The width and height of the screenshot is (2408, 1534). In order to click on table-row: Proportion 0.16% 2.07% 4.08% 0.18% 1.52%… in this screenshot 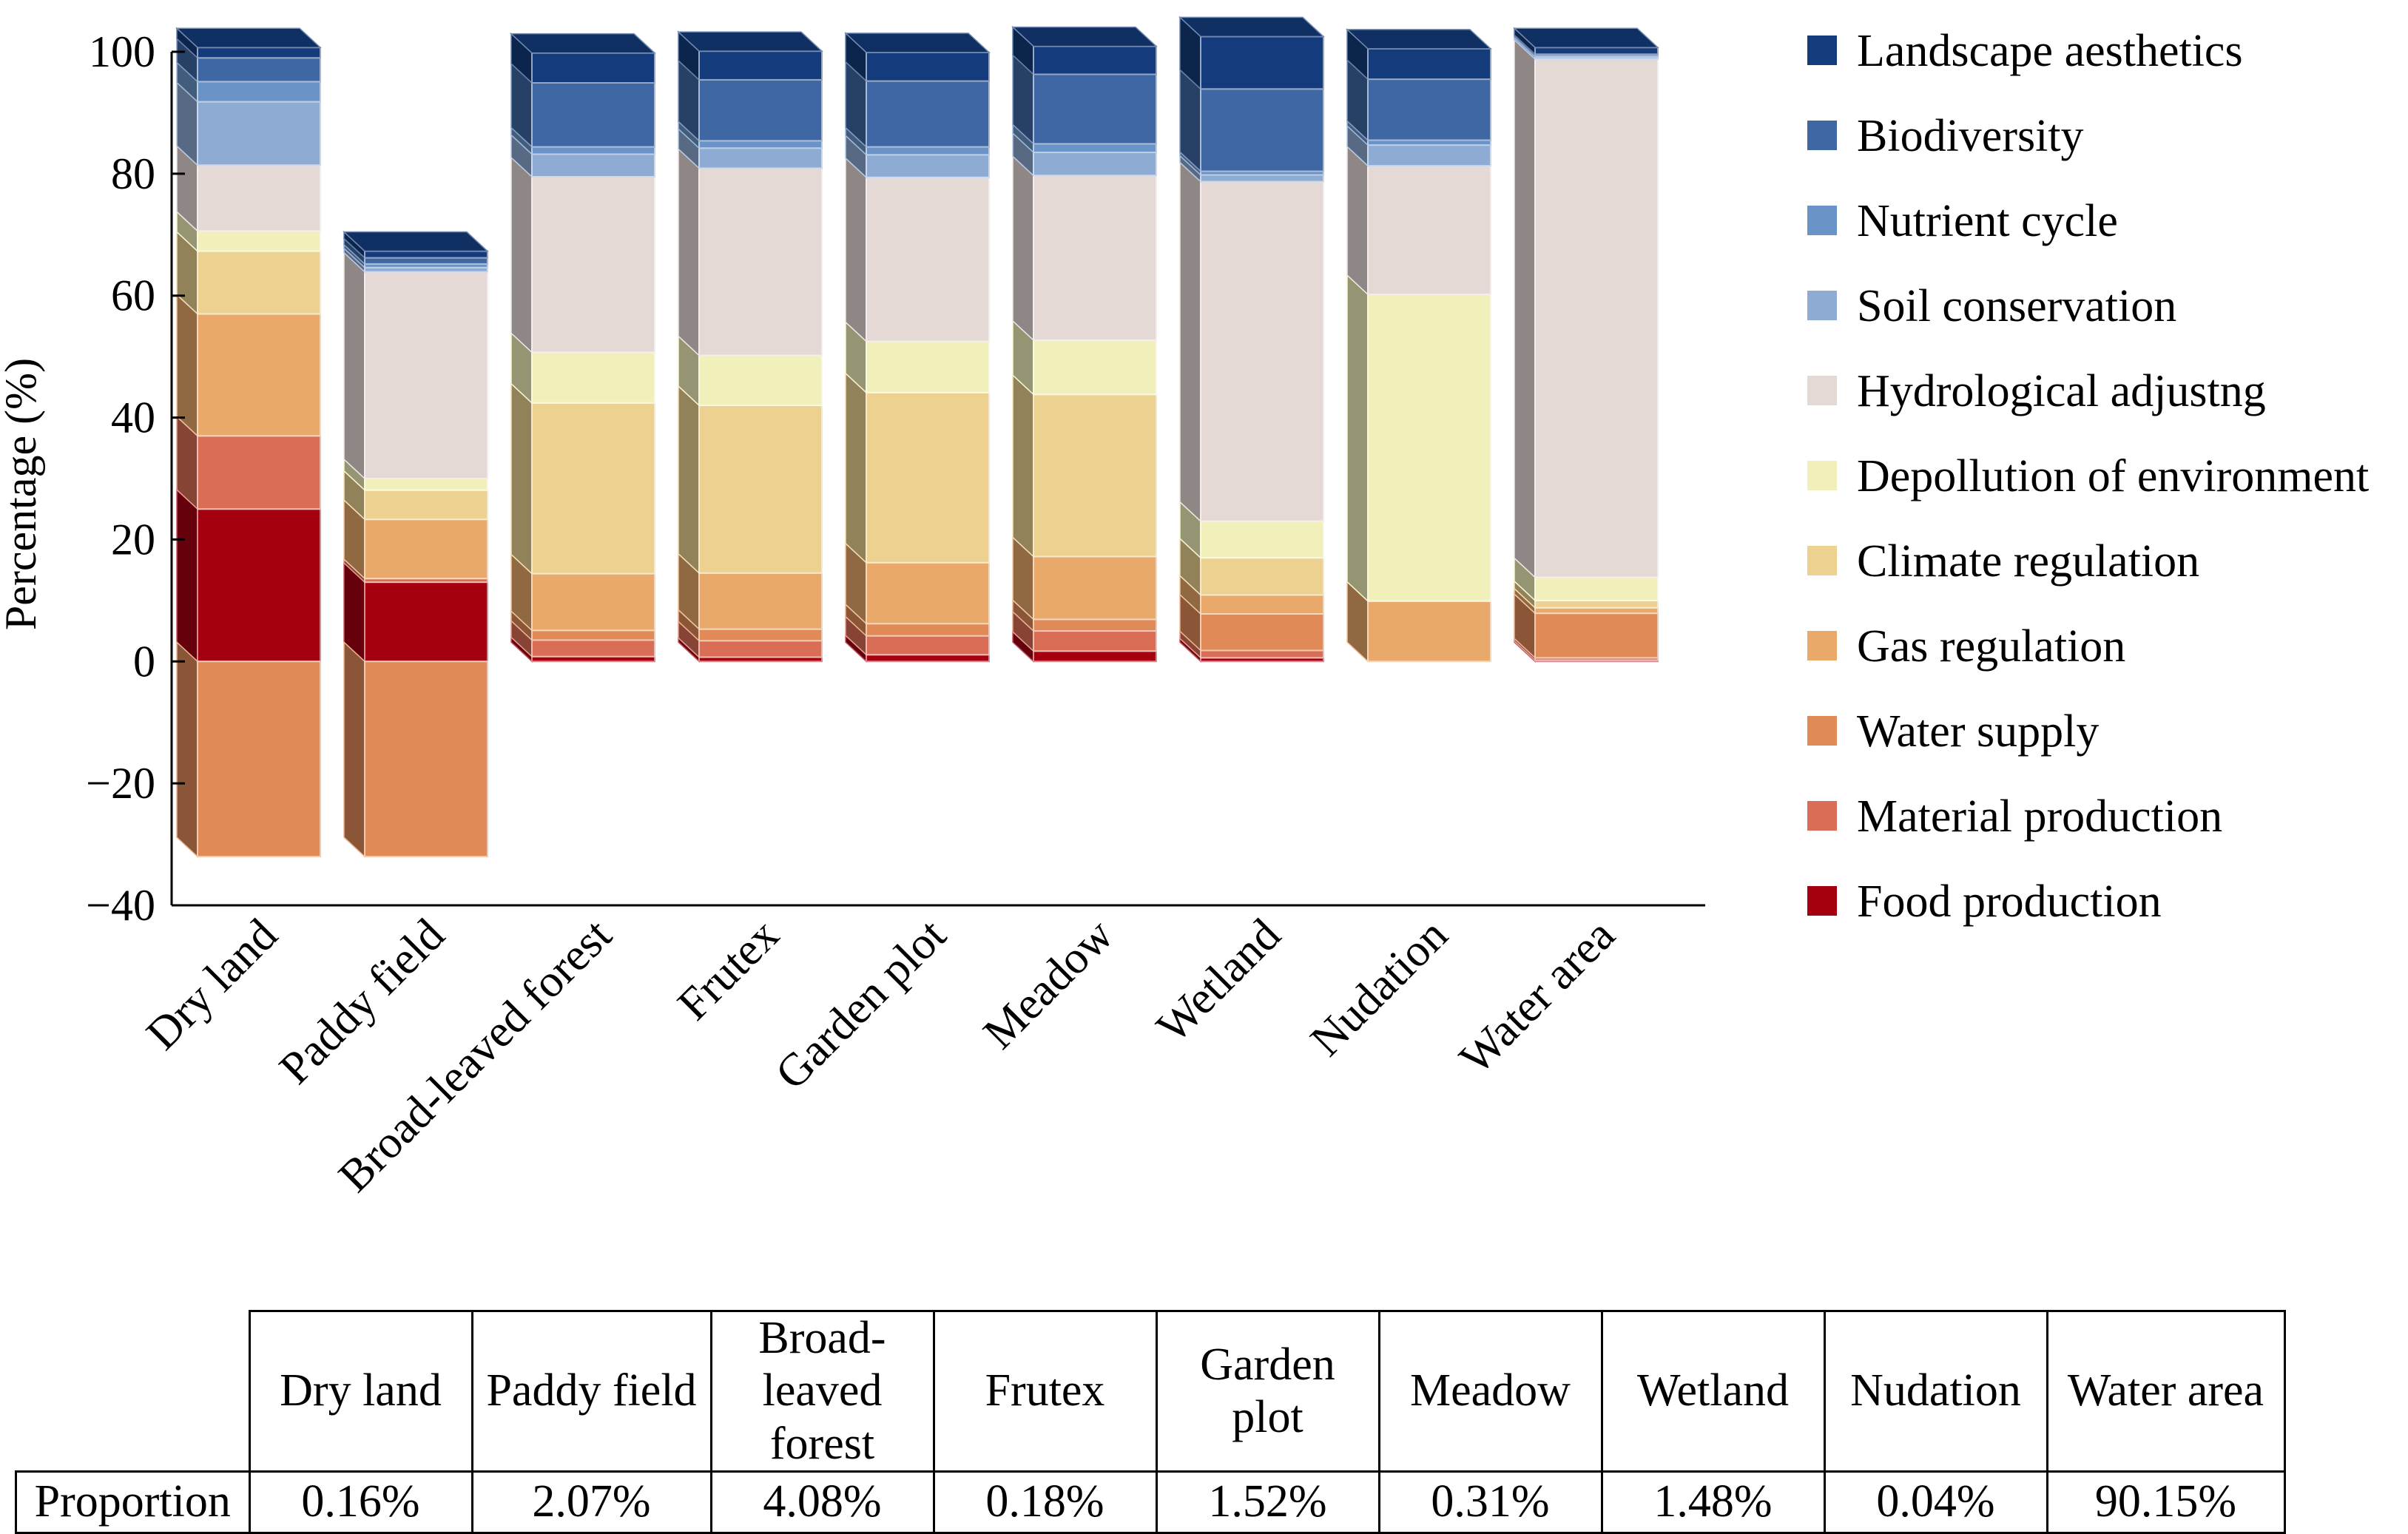, I will do `click(1150, 1502)`.